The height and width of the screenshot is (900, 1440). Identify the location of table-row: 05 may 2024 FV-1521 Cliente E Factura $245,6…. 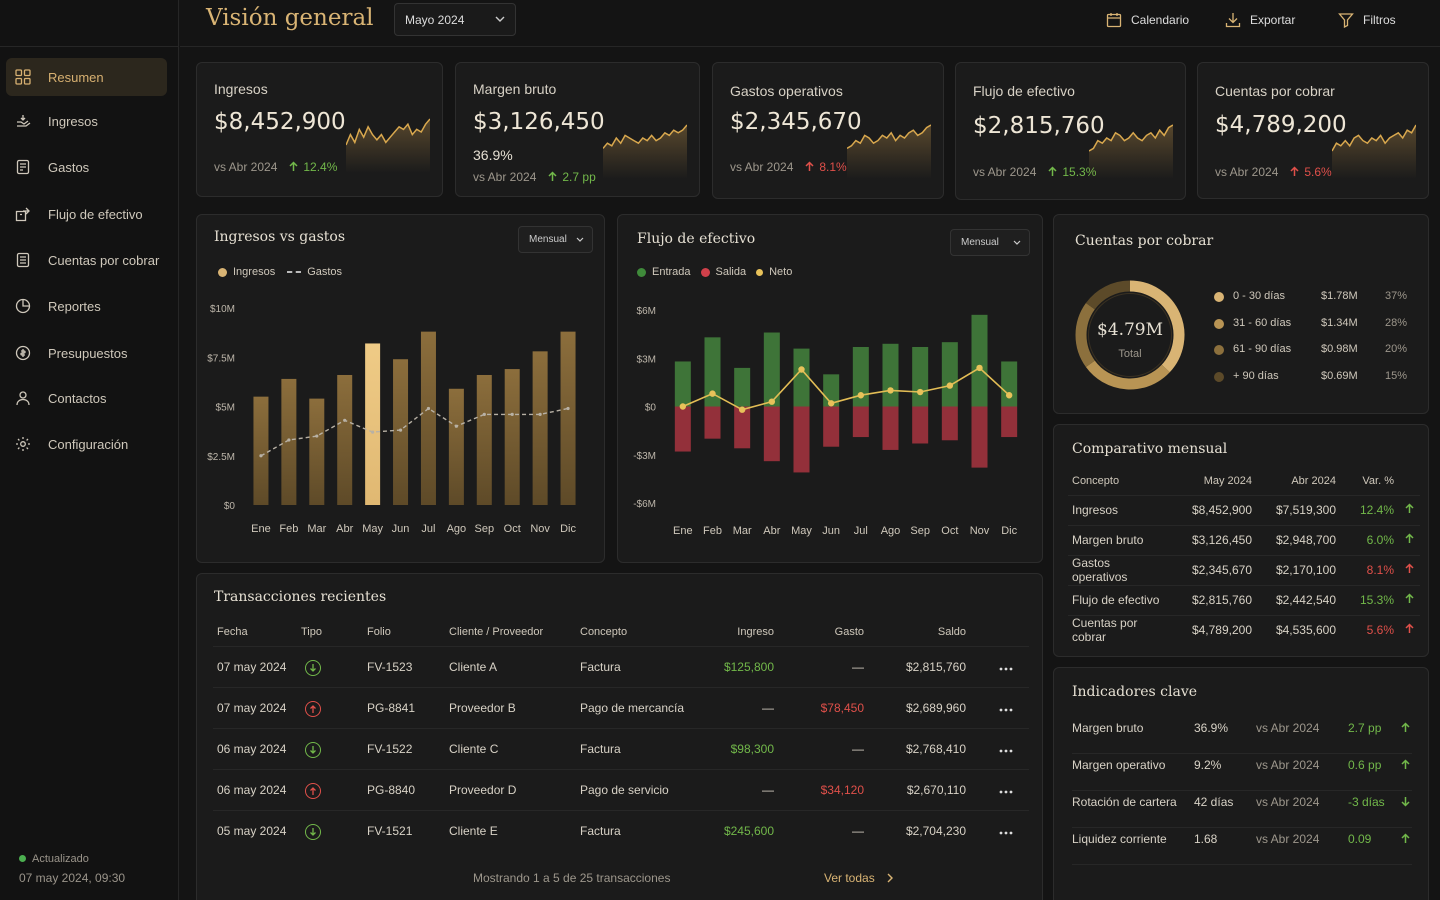
(621, 830).